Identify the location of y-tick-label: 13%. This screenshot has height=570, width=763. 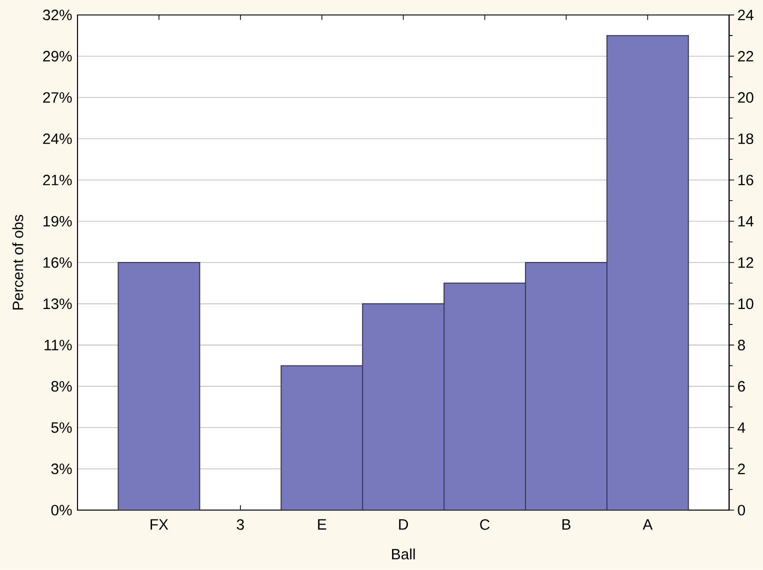
(58, 304).